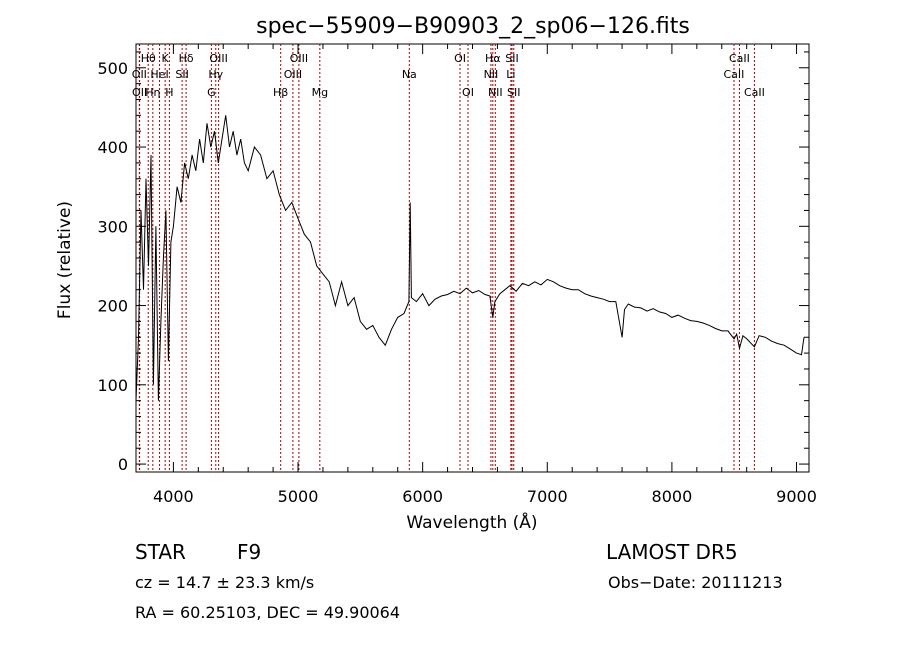 The width and height of the screenshot is (900, 649). What do you see at coordinates (672, 552) in the screenshot?
I see `survey-name: LAMOST DR5` at bounding box center [672, 552].